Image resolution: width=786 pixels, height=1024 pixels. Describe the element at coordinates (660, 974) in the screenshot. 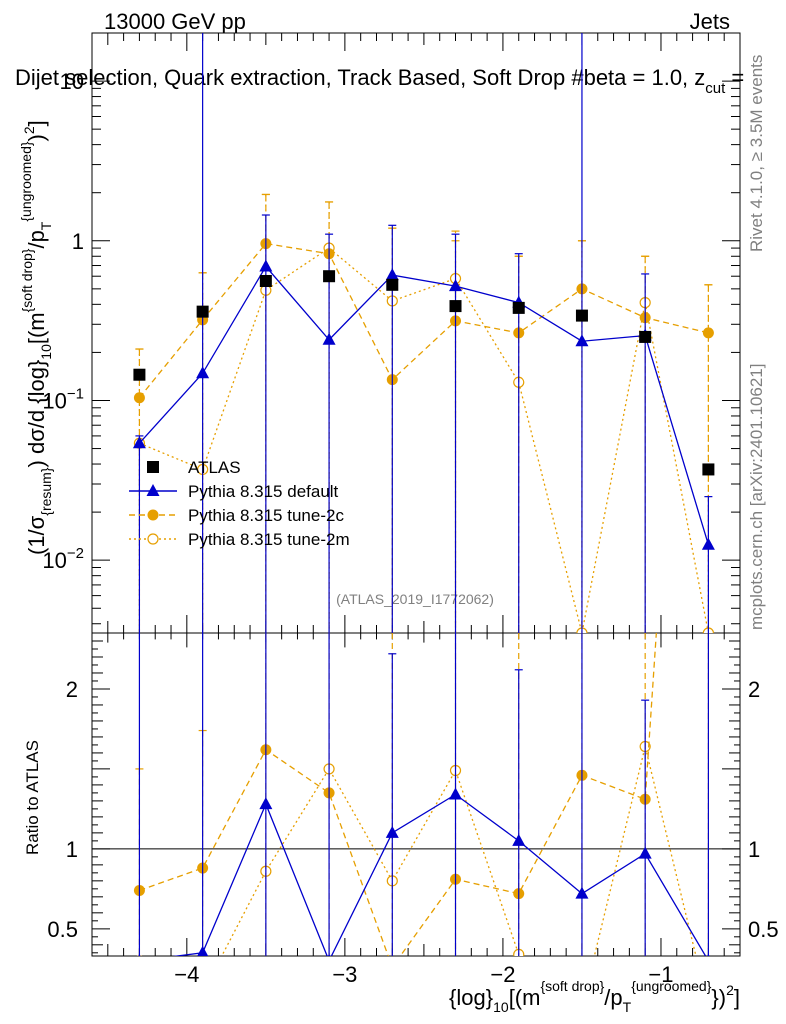

I see `x-tick-label: −1` at that location.